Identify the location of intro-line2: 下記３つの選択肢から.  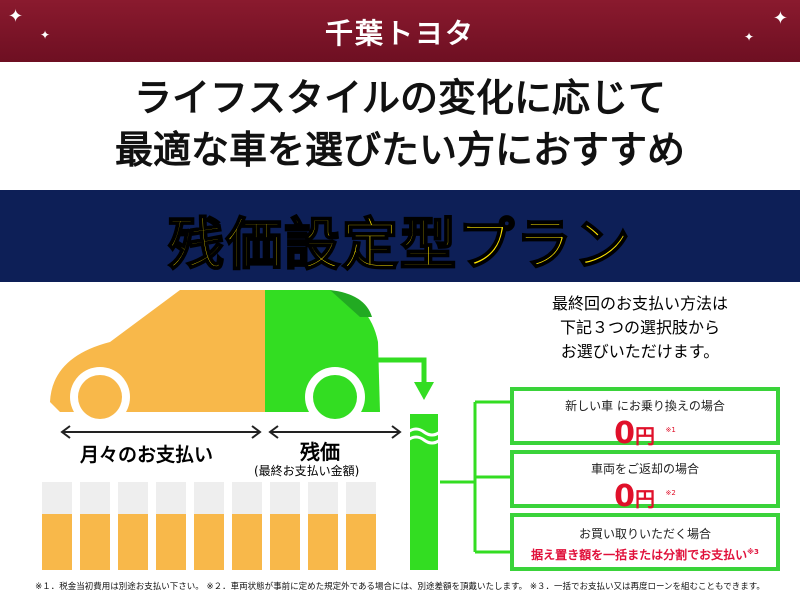
(639, 327).